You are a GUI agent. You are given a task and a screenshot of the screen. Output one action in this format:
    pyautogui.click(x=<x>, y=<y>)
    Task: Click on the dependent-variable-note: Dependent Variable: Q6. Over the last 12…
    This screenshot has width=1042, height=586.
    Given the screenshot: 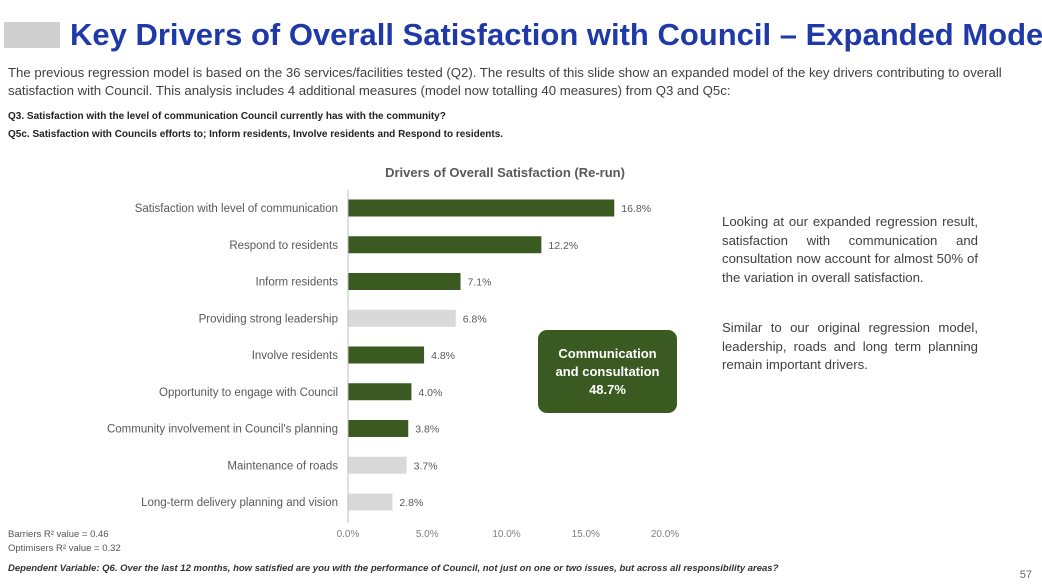 What is the action you would take?
    pyautogui.click(x=393, y=568)
    